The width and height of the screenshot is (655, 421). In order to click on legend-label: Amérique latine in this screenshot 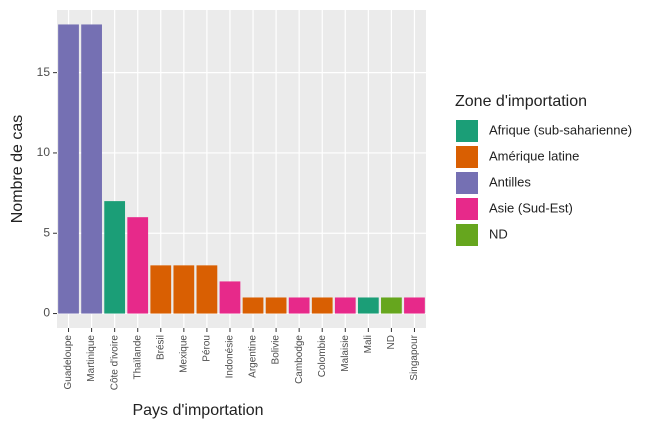, I will do `click(534, 155)`.